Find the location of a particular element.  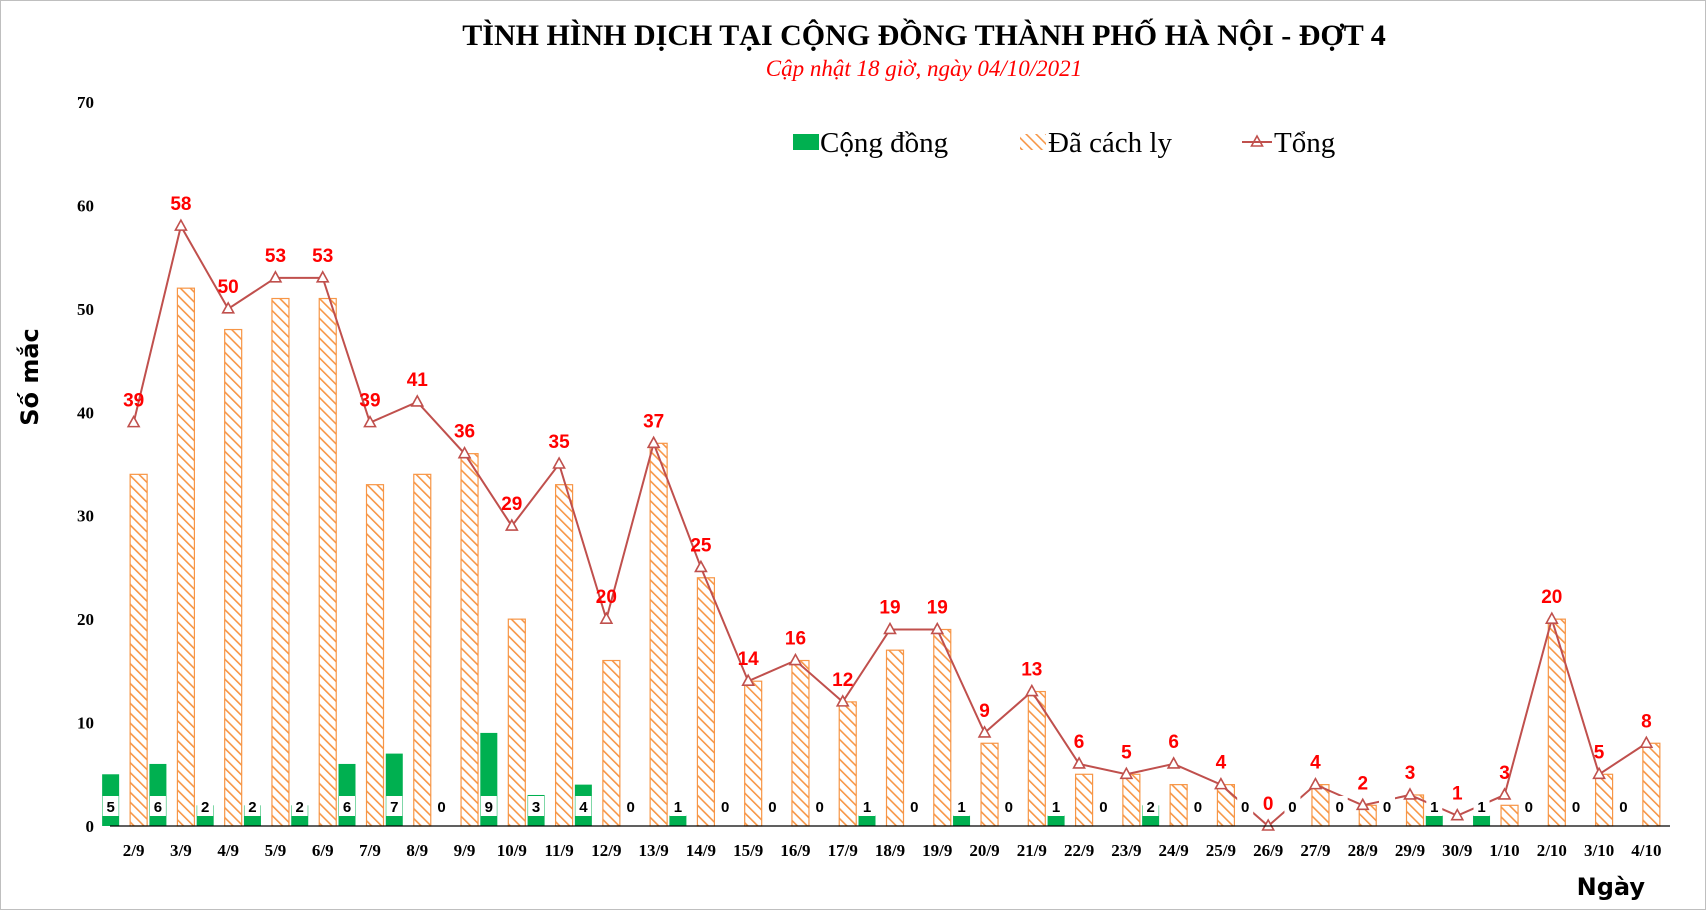

total-data-label: 14 is located at coordinates (749, 659).